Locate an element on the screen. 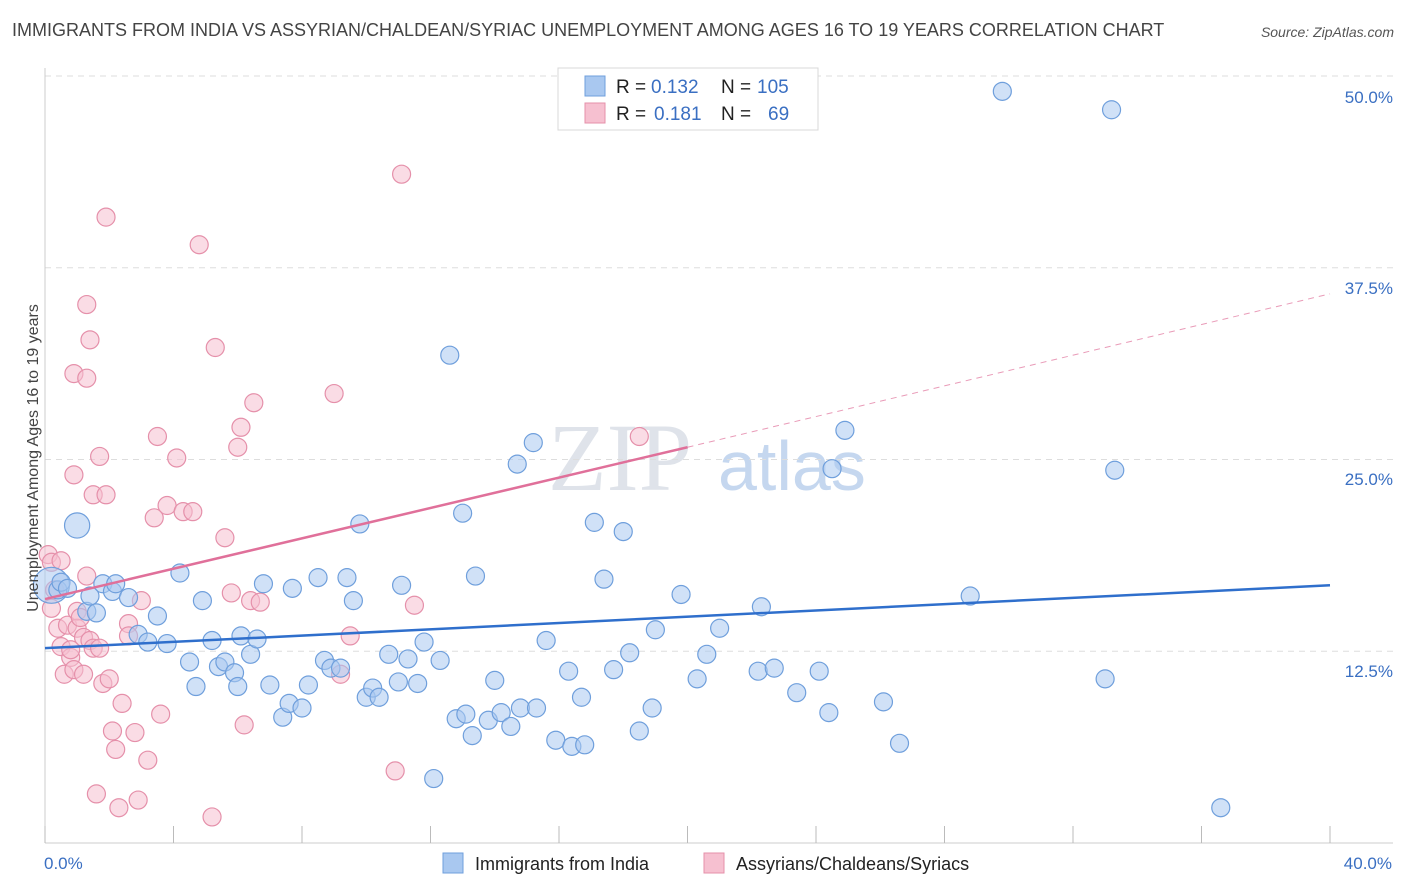 The image size is (1406, 892). y-tick-50: 50.0% is located at coordinates (1369, 97).